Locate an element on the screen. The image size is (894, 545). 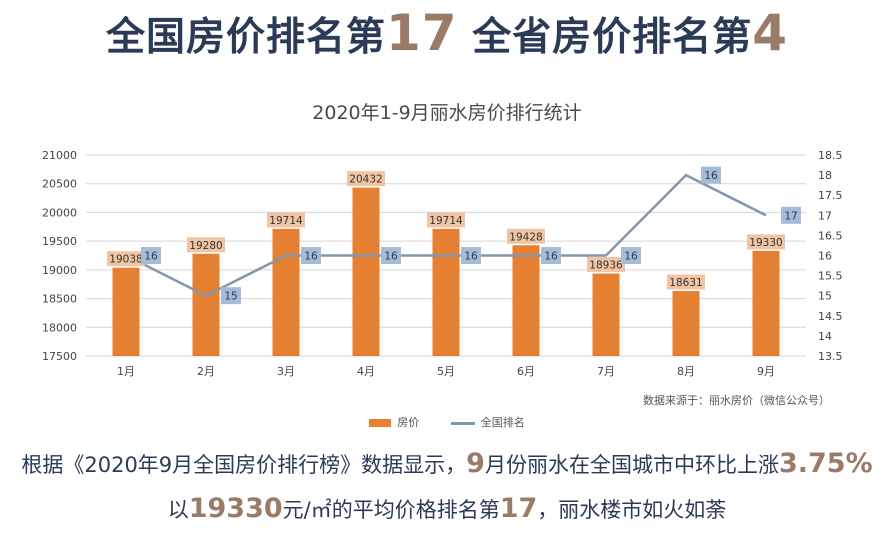
y-tick-label: 18500 is located at coordinates (59, 299).